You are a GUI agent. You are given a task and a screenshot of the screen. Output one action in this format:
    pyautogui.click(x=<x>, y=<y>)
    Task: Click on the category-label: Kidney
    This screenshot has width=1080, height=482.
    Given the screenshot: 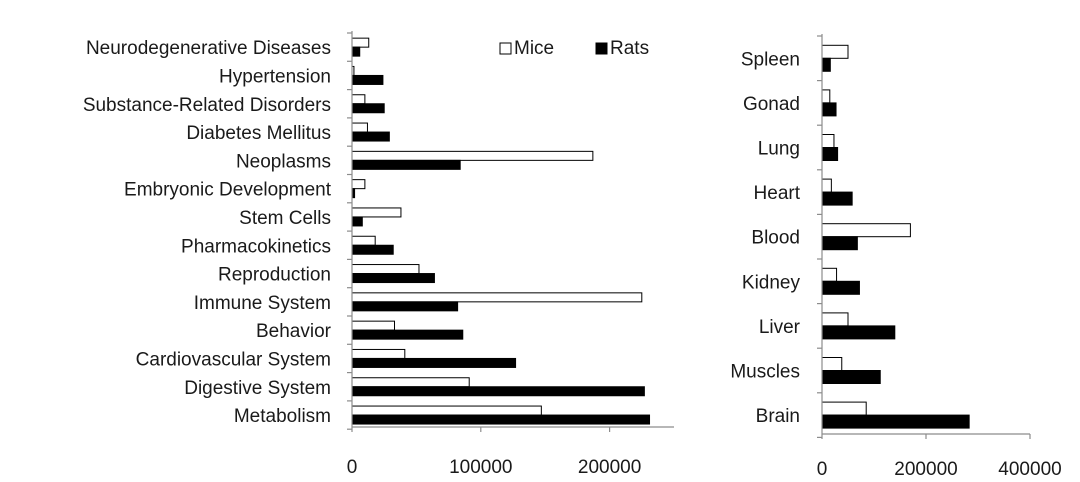 What is the action you would take?
    pyautogui.click(x=771, y=282)
    